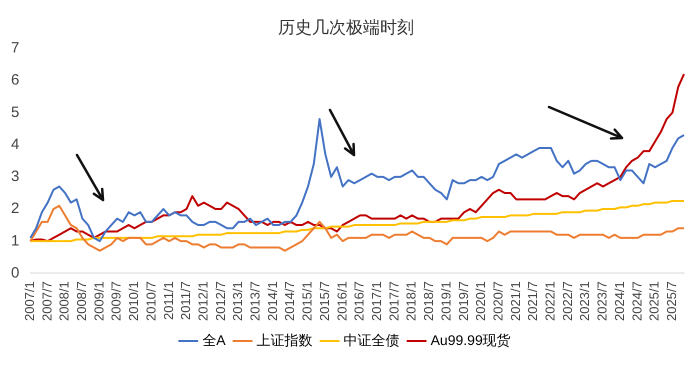 The image size is (700, 366). What do you see at coordinates (238, 301) in the screenshot?
I see `x-tick-label: 2013/1` at bounding box center [238, 301].